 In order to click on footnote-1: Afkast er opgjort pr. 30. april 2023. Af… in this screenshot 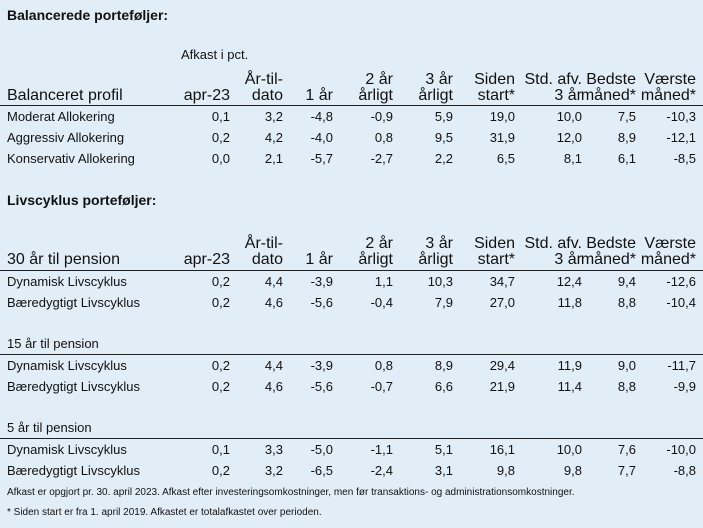, I will do `click(291, 492)`.